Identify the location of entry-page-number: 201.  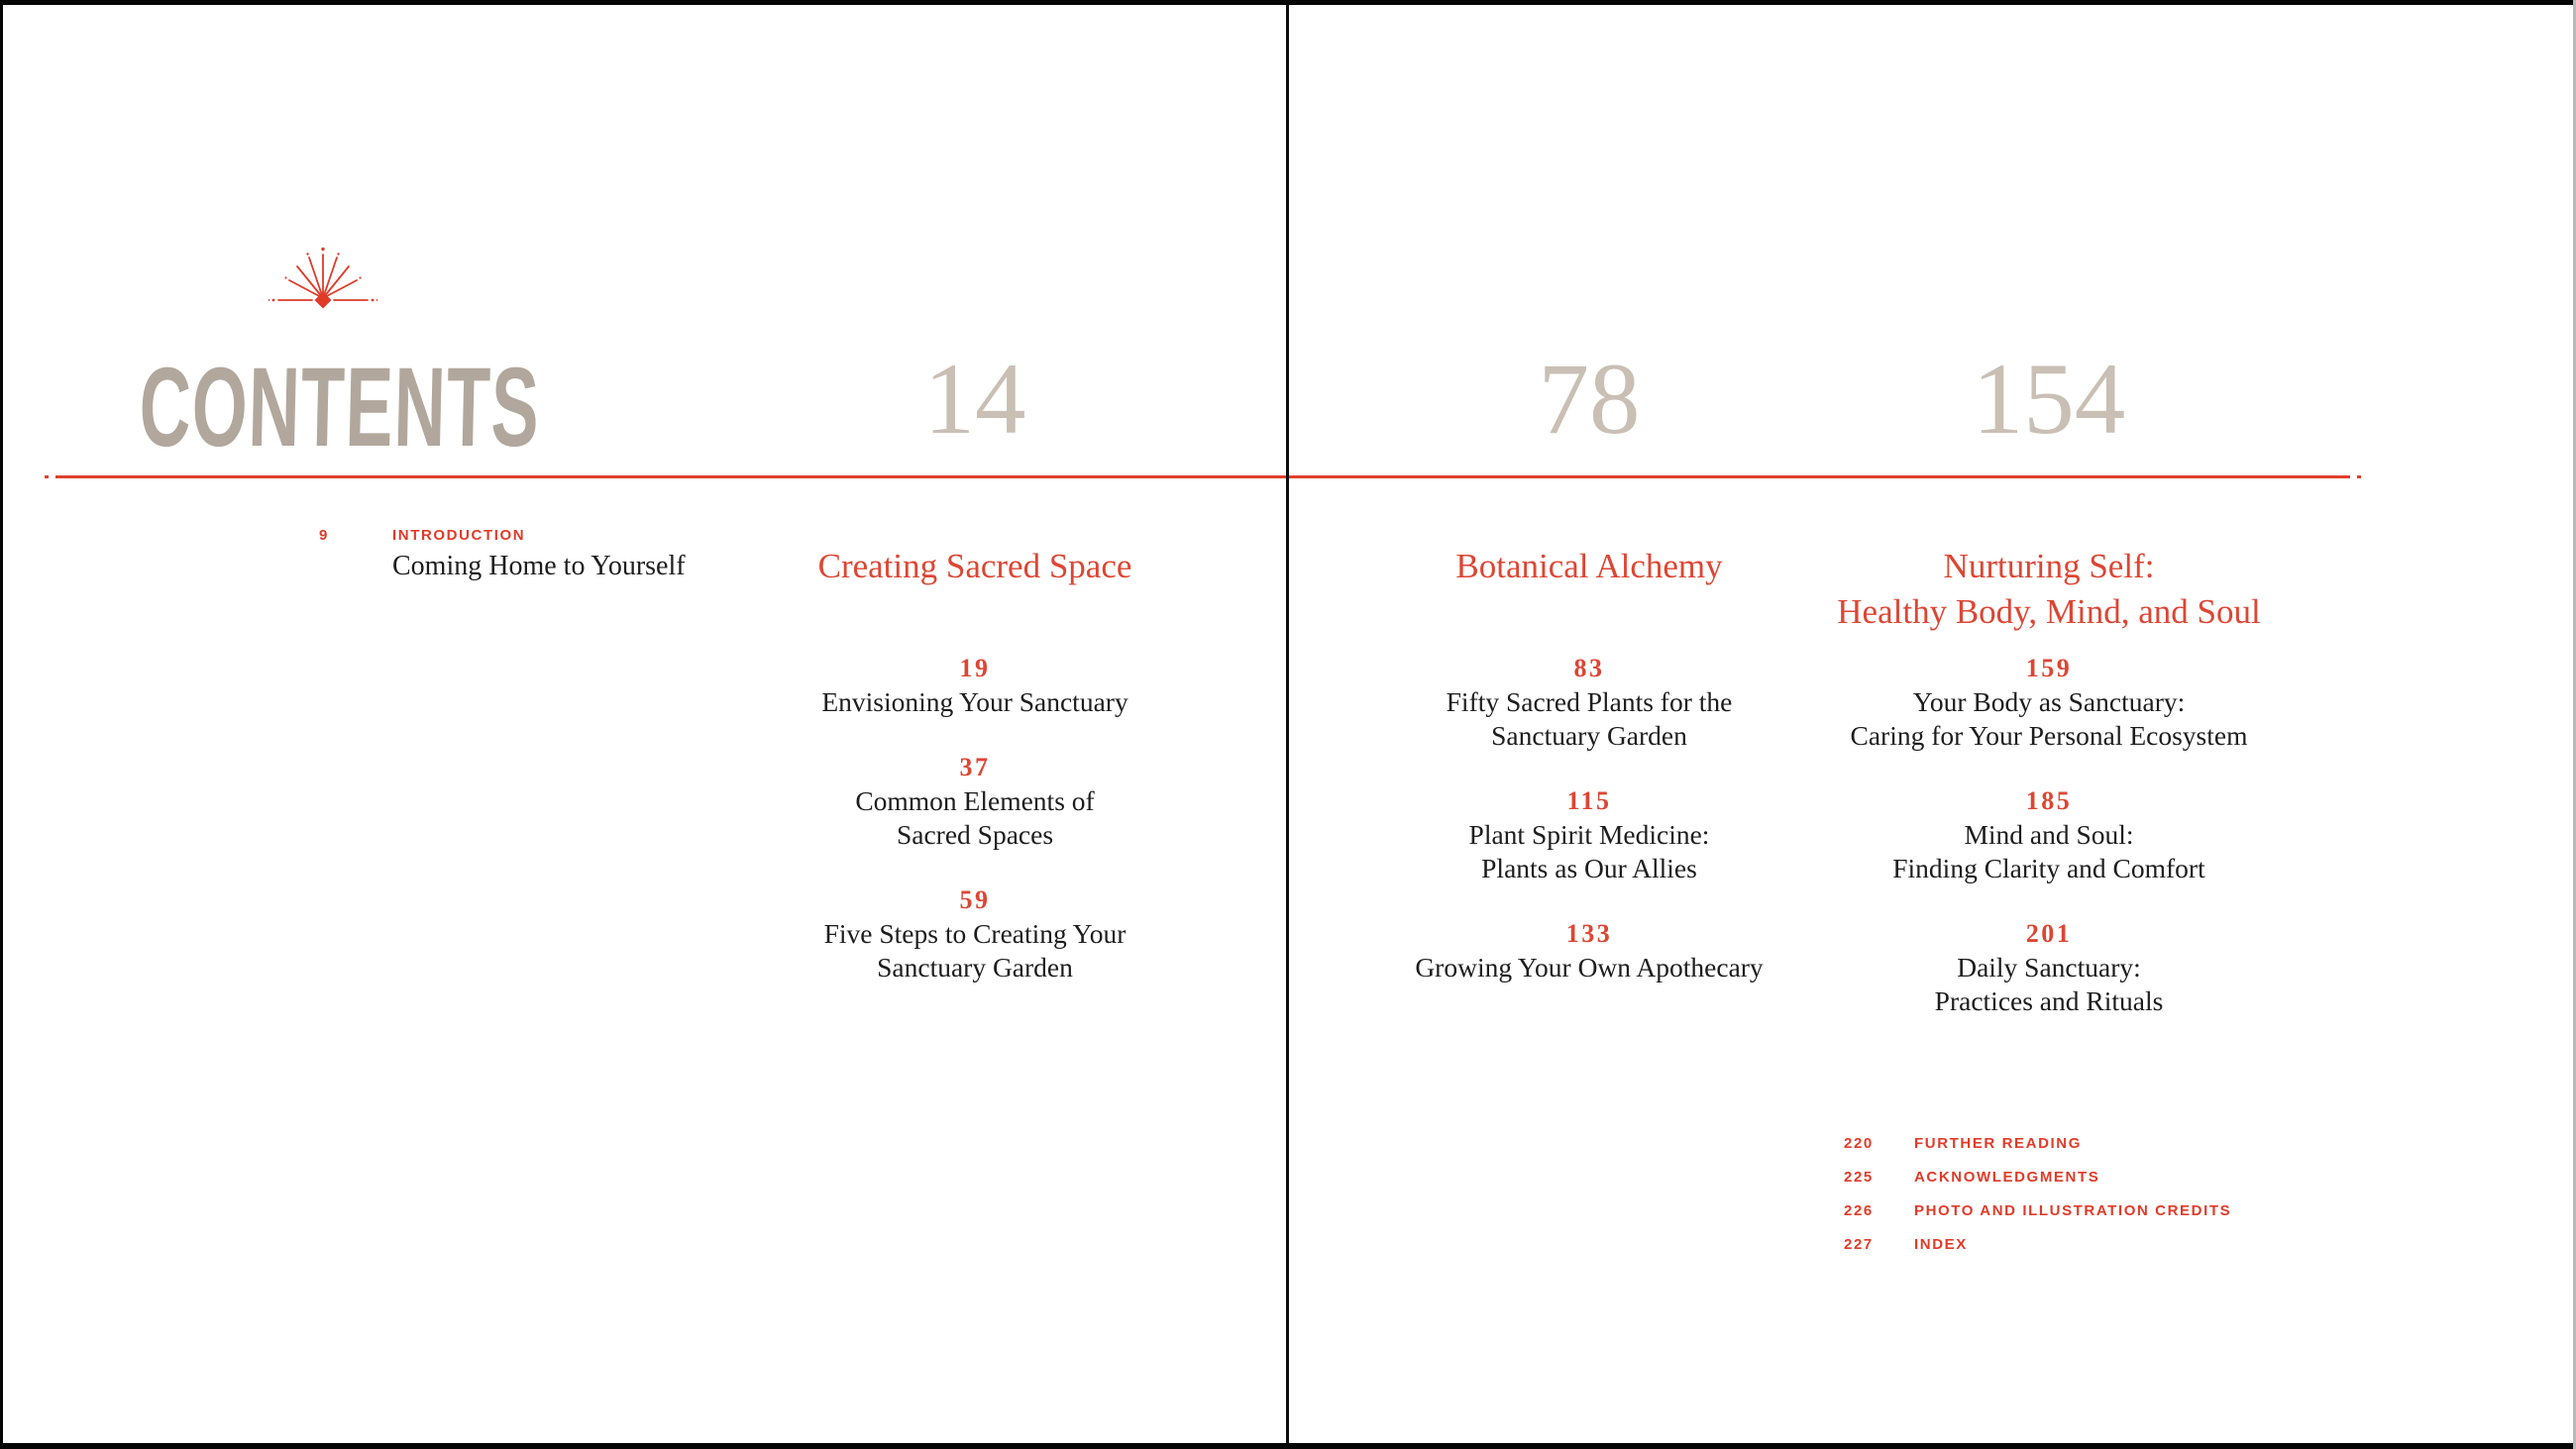
(2049, 933).